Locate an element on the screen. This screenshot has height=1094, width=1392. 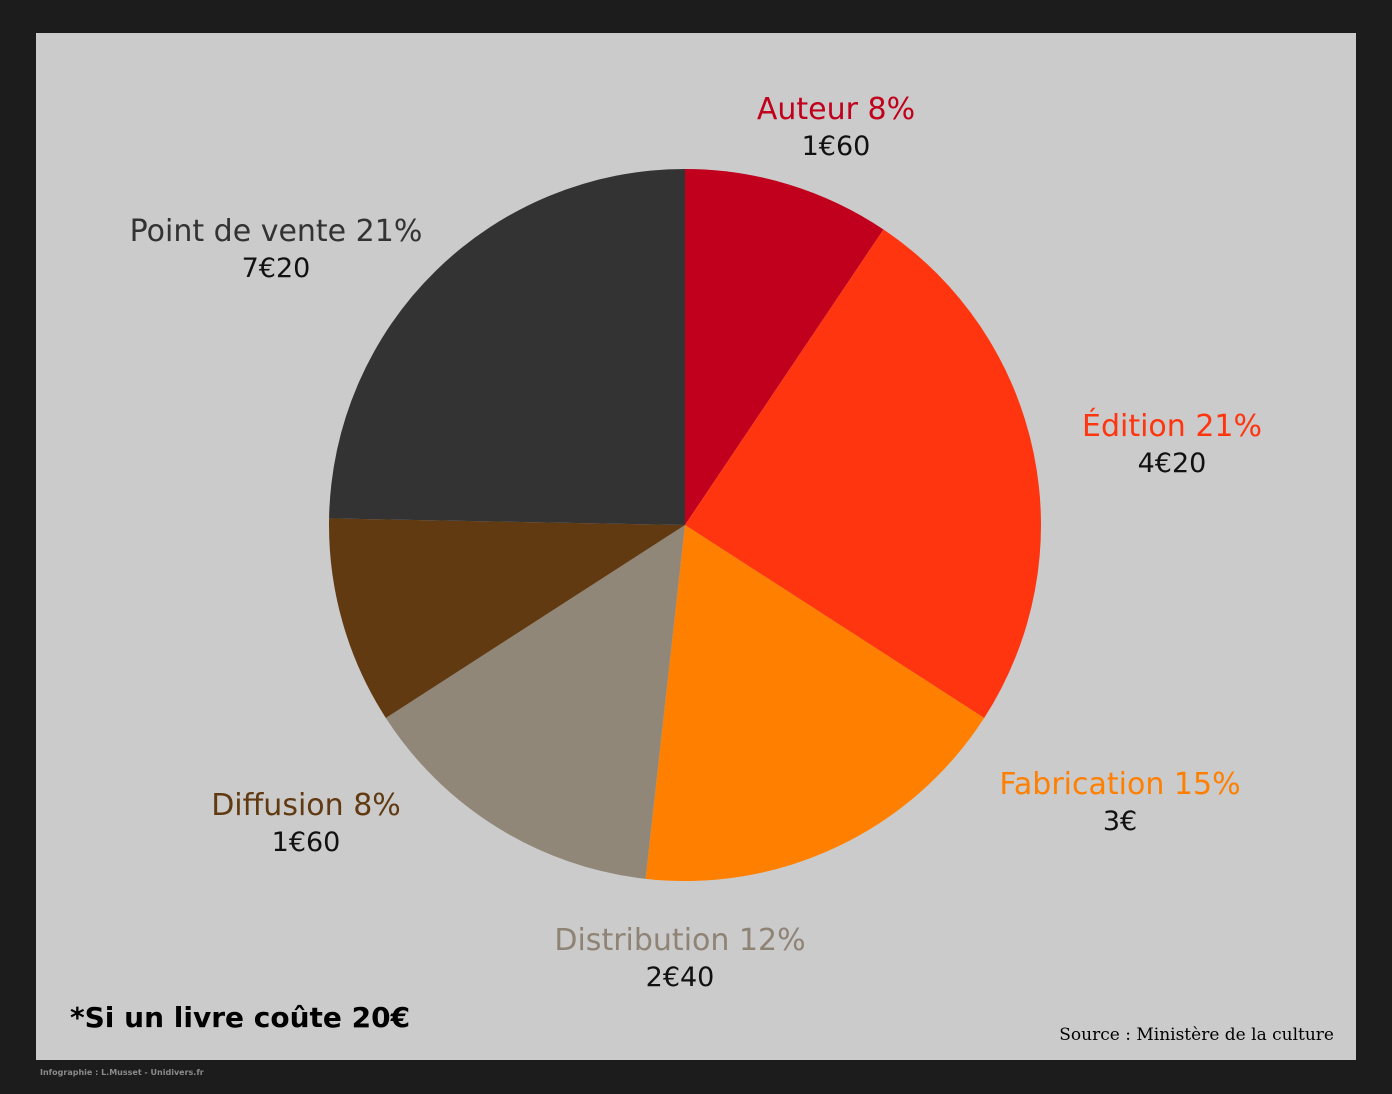
slice-amount: 4€20 is located at coordinates (1172, 463).